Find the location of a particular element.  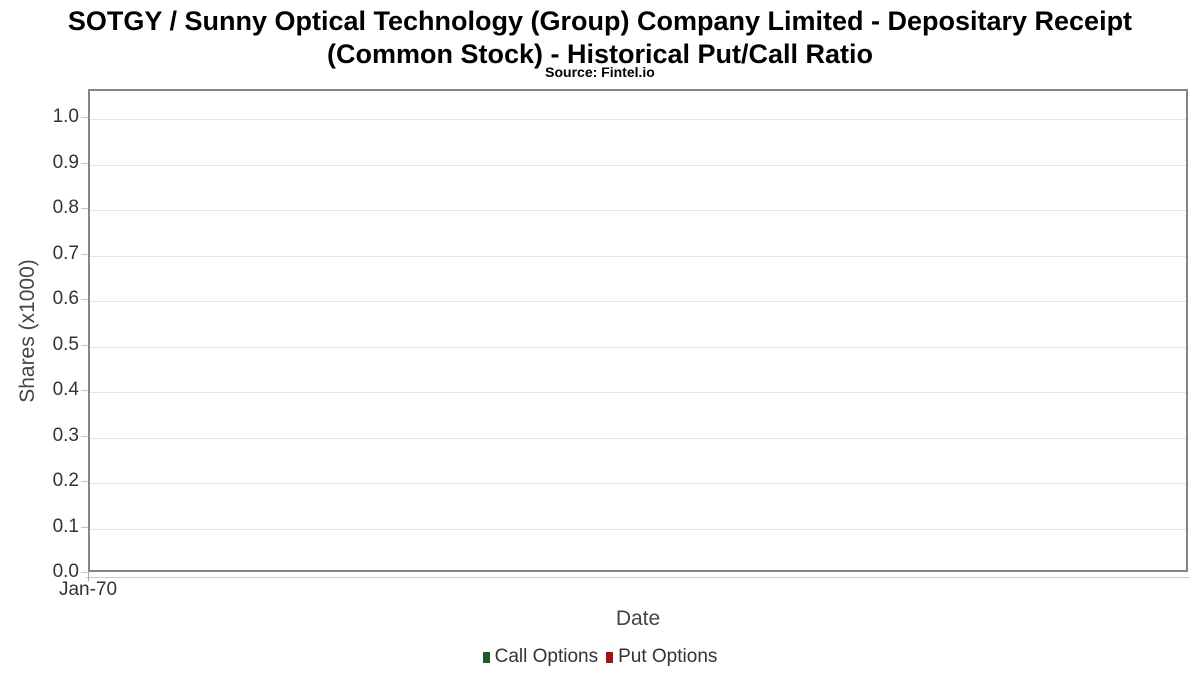

legend: Call Options Put Options is located at coordinates (600, 657).